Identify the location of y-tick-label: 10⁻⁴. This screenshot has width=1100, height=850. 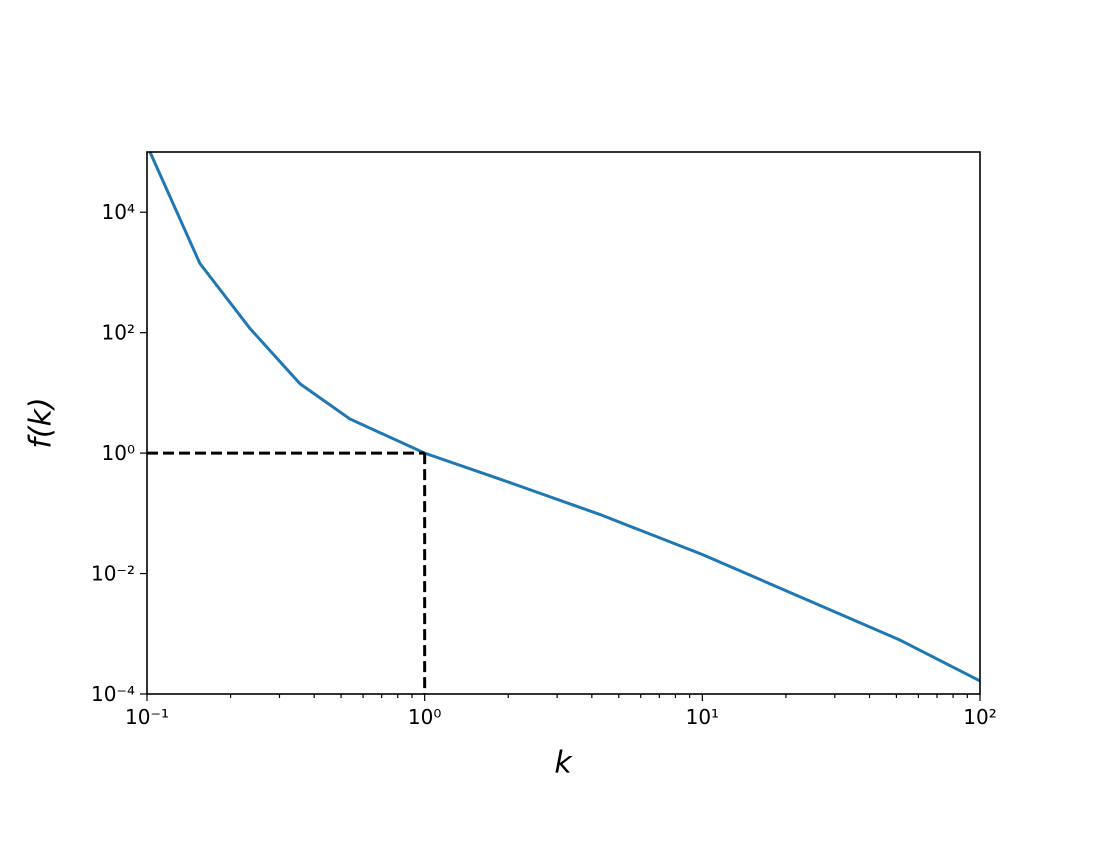
(113, 694).